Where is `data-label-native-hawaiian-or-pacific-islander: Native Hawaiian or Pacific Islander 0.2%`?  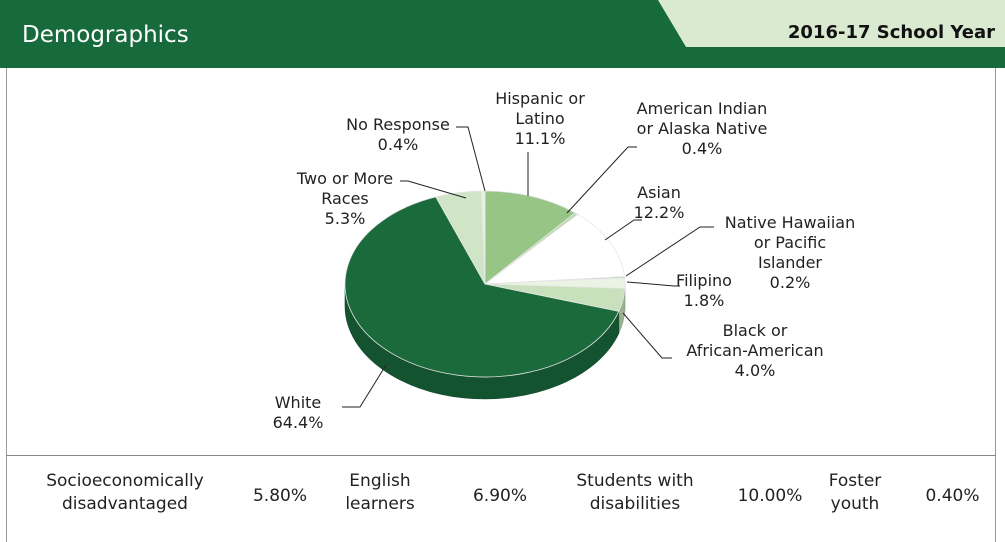
data-label-native-hawaiian-or-pacific-islander: Native Hawaiian or Pacific Islander 0.2% is located at coordinates (790, 252).